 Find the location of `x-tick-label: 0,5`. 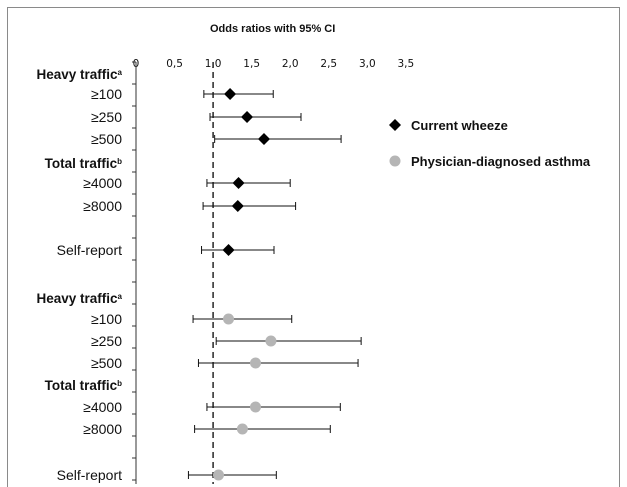

x-tick-label: 0,5 is located at coordinates (174, 64).